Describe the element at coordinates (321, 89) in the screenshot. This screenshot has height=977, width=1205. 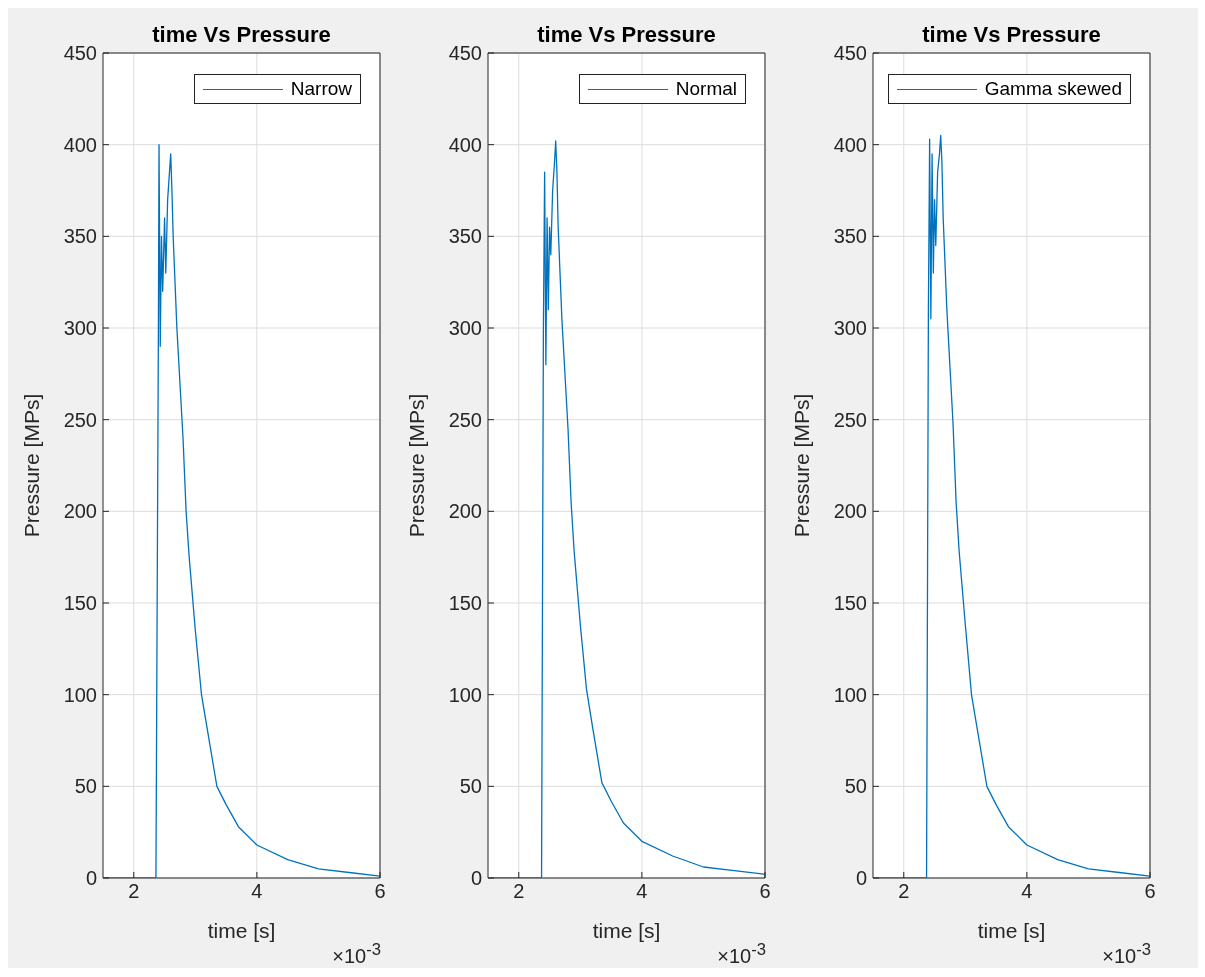
I see `legend-label: Narrow` at that location.